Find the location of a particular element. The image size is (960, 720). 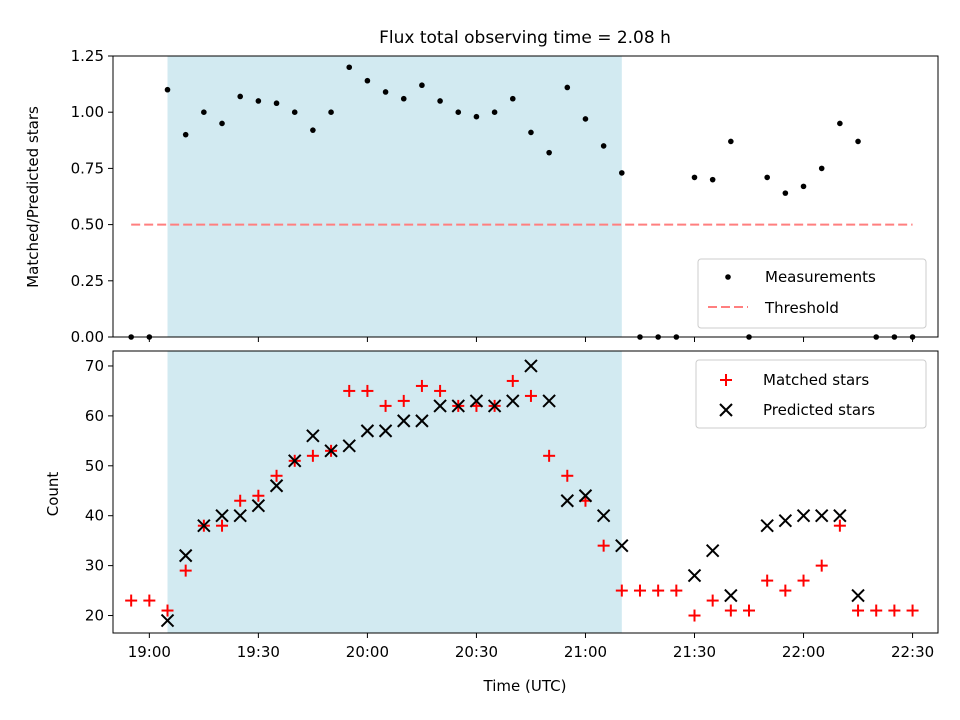

top-legend: Measurements Threshold is located at coordinates (812, 293).